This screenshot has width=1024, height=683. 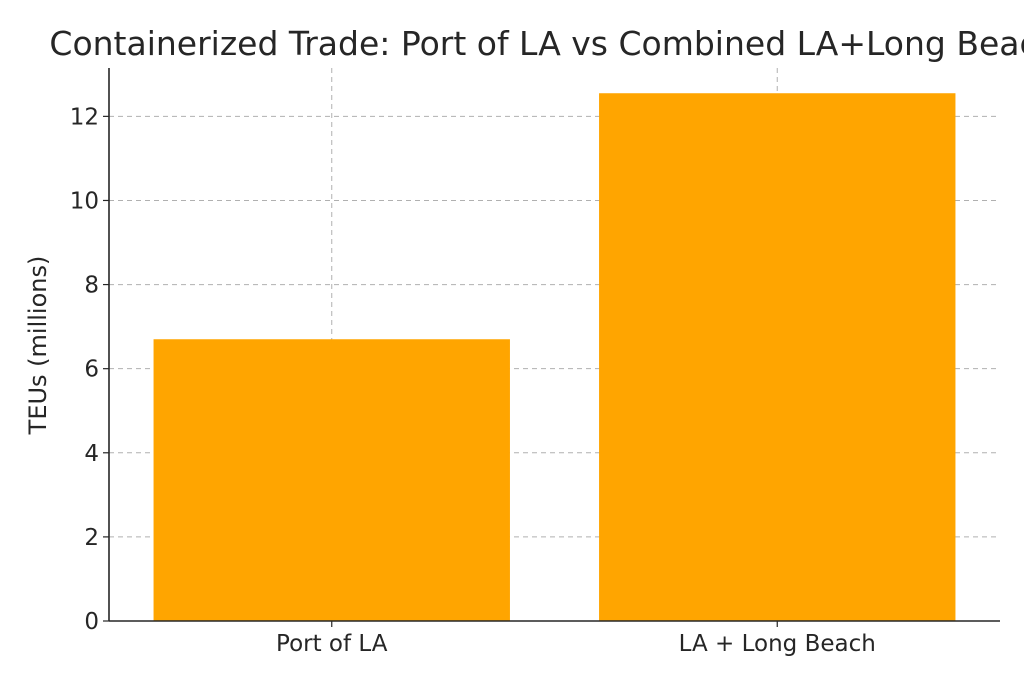 What do you see at coordinates (84, 117) in the screenshot?
I see `y-tick-label: 12` at bounding box center [84, 117].